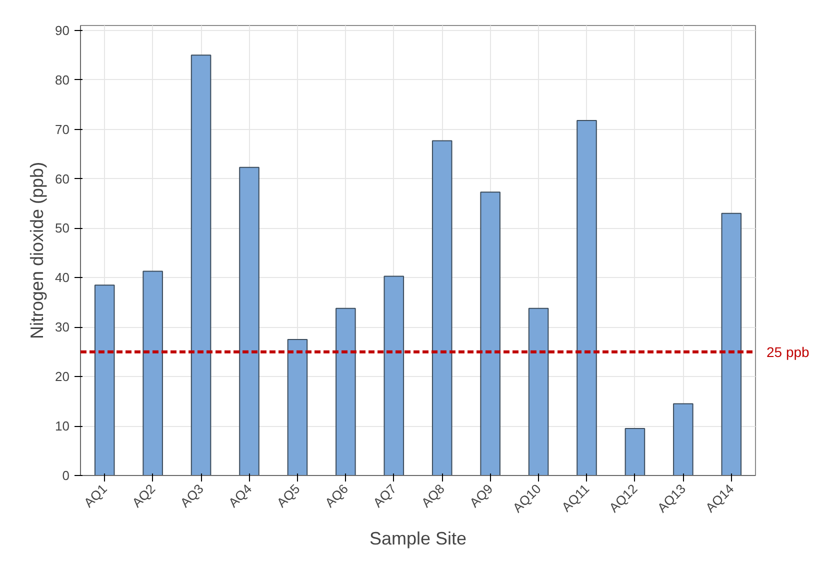  I want to click on y-tick-label: 10, so click(62, 426).